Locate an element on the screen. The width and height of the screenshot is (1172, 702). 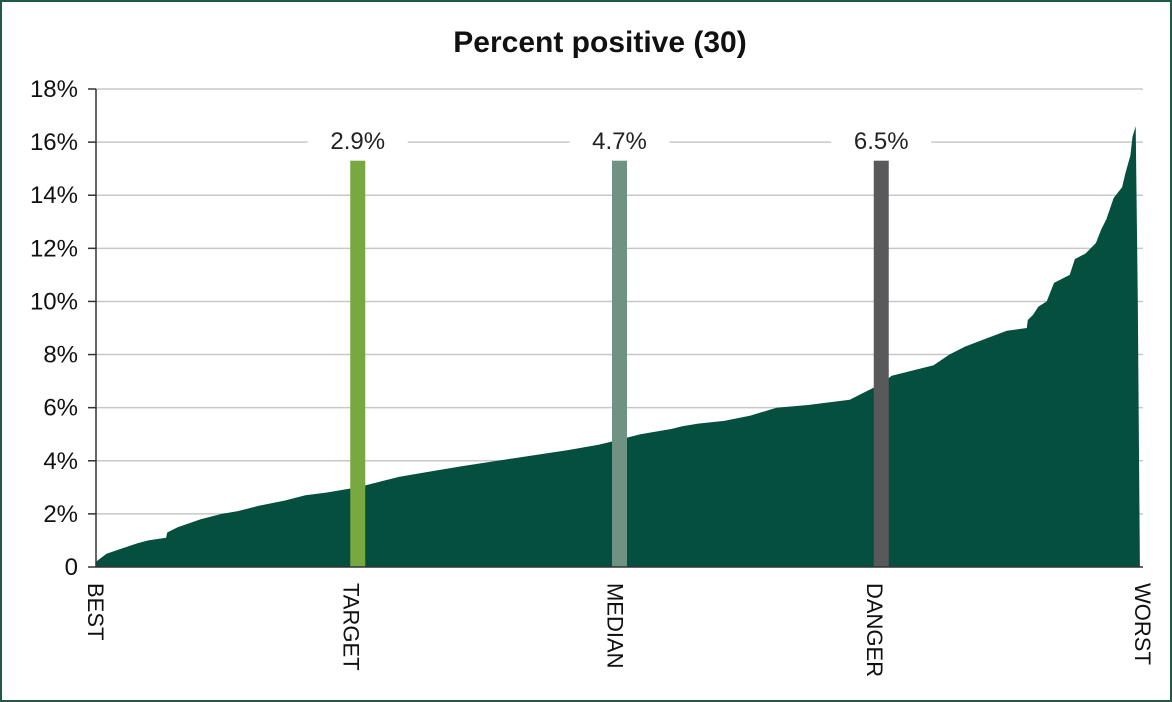
y-tick-label: 16% is located at coordinates (54, 142).